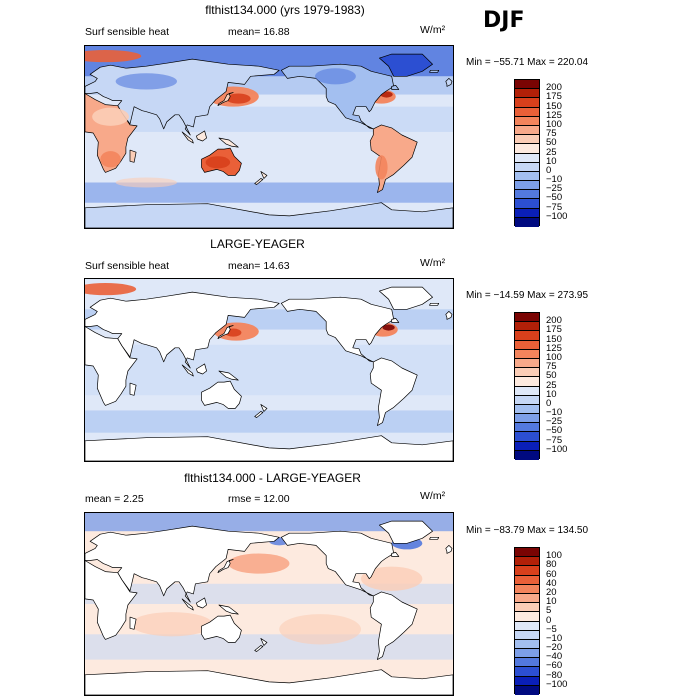  Describe the element at coordinates (554, 422) in the screenshot. I see `colorbar-tick-label: −25` at that location.